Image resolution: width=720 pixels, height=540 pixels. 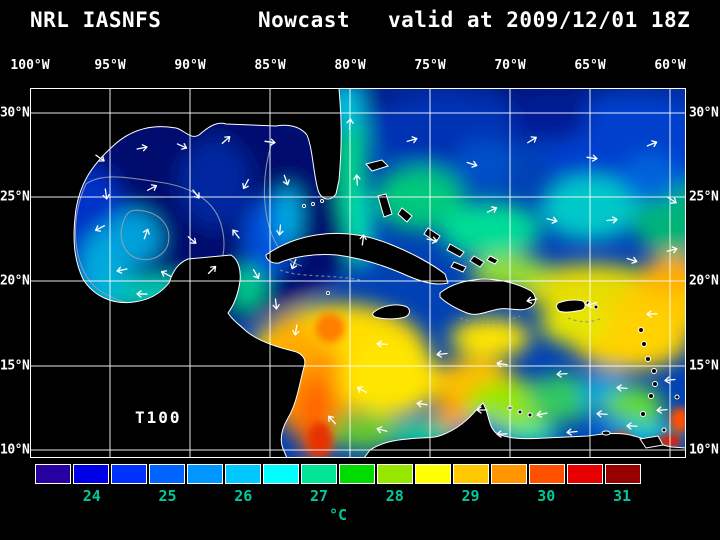 I want to click on title-valid-time: valid at 2009/12/01 18Z, so click(x=539, y=20).